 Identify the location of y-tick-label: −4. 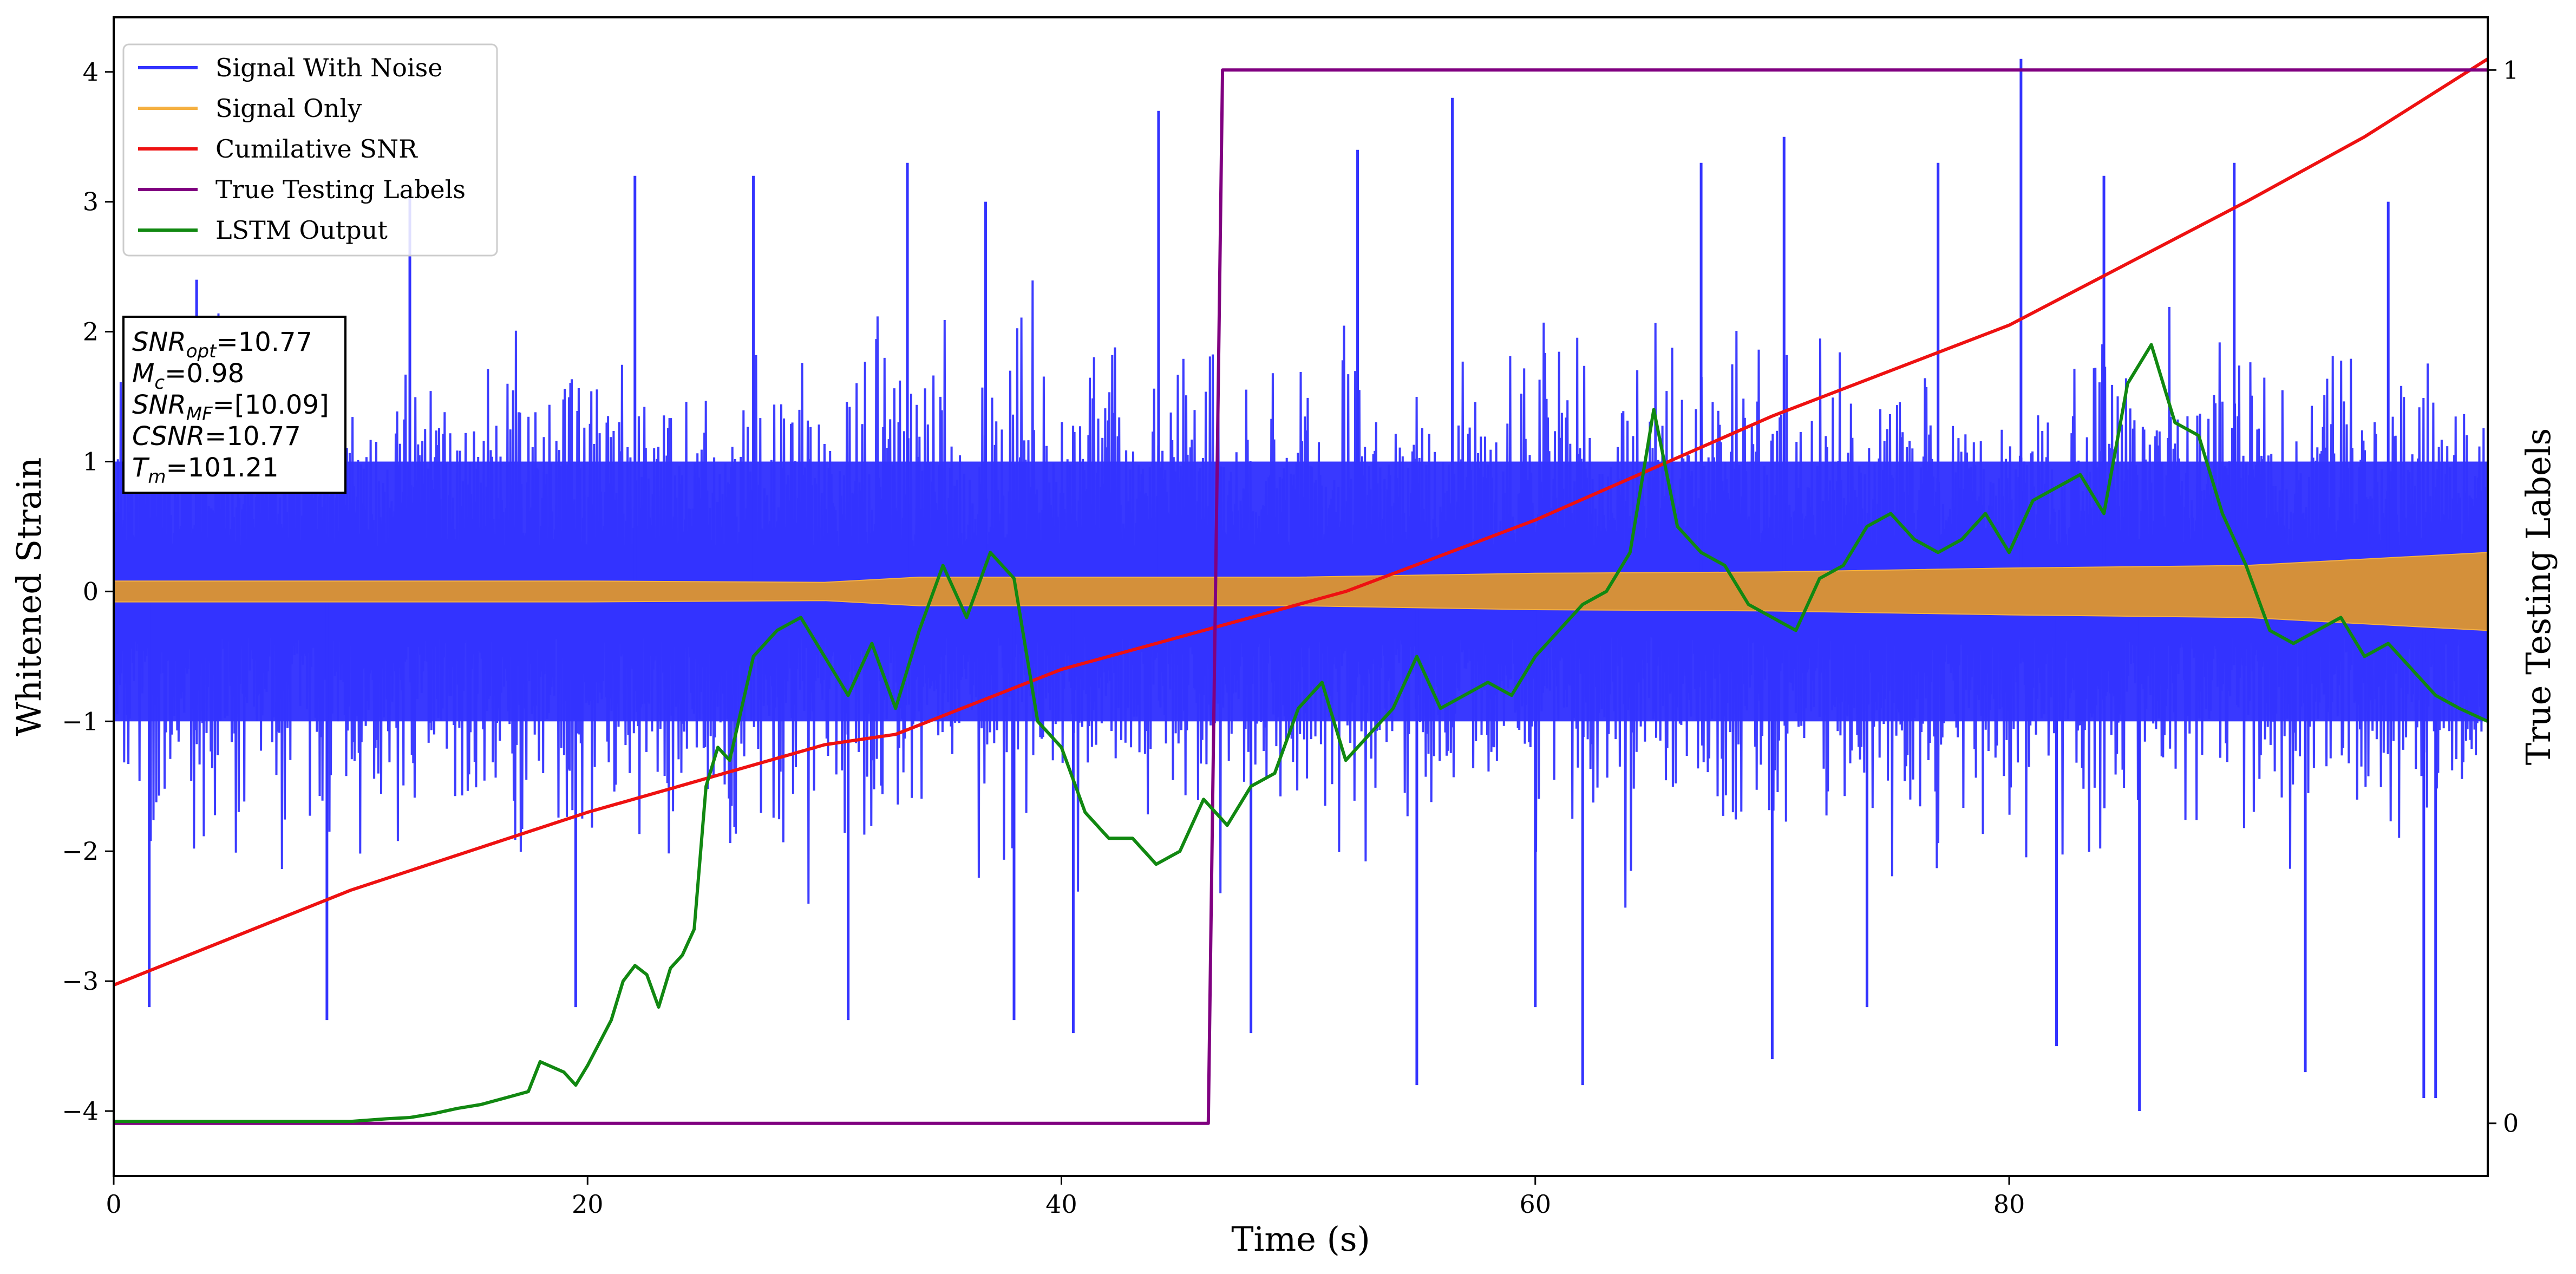
(80, 1111).